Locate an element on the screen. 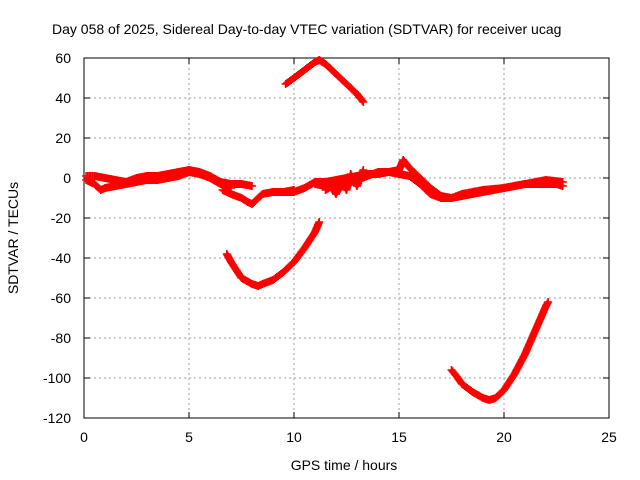 This screenshot has height=480, width=640. y-tick-label: 40 is located at coordinates (63, 98).